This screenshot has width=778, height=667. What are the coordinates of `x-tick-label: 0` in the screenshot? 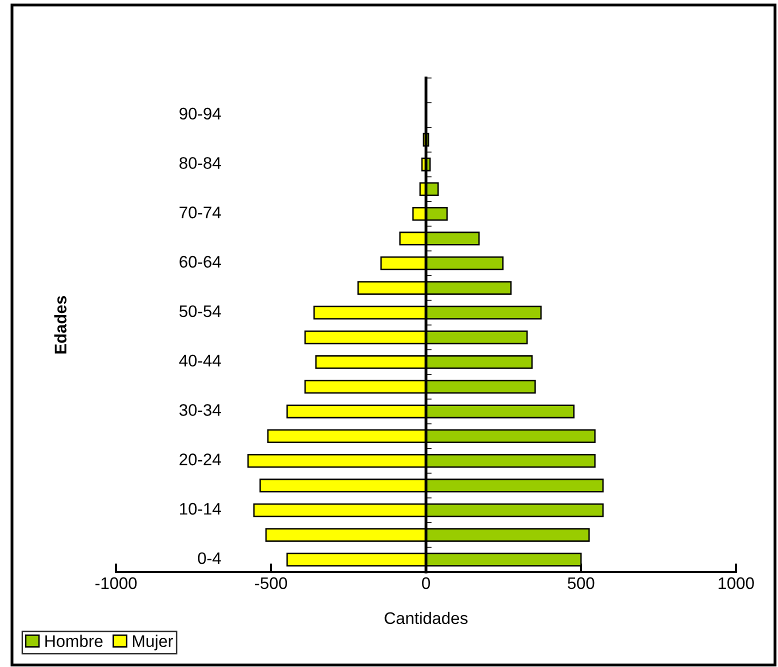 It's located at (426, 583).